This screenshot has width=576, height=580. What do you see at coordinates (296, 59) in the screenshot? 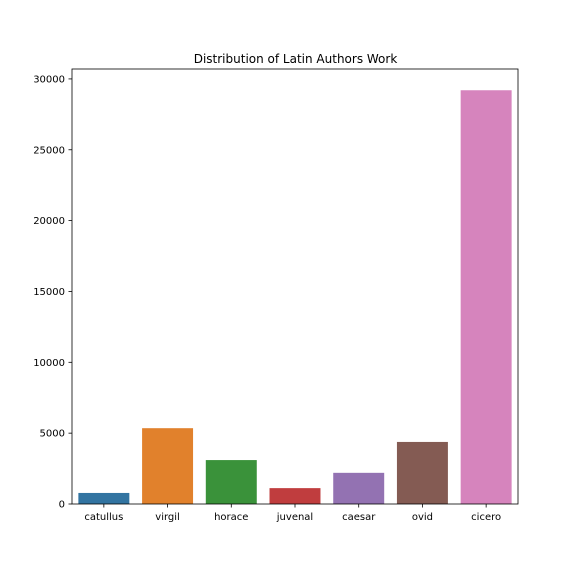
I see `chart-title: Distribution of Latin Authors Work` at bounding box center [296, 59].